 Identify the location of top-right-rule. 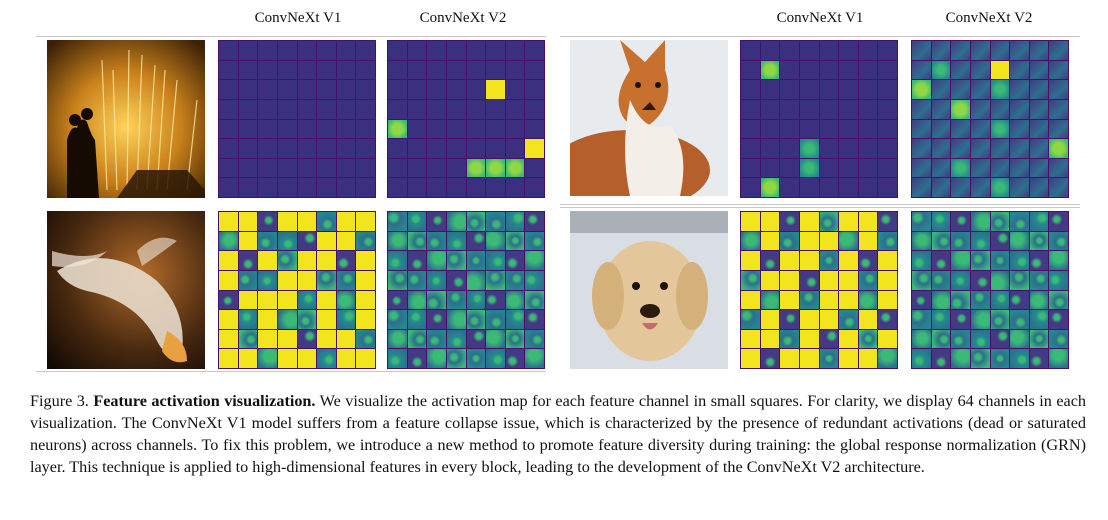
(820, 36).